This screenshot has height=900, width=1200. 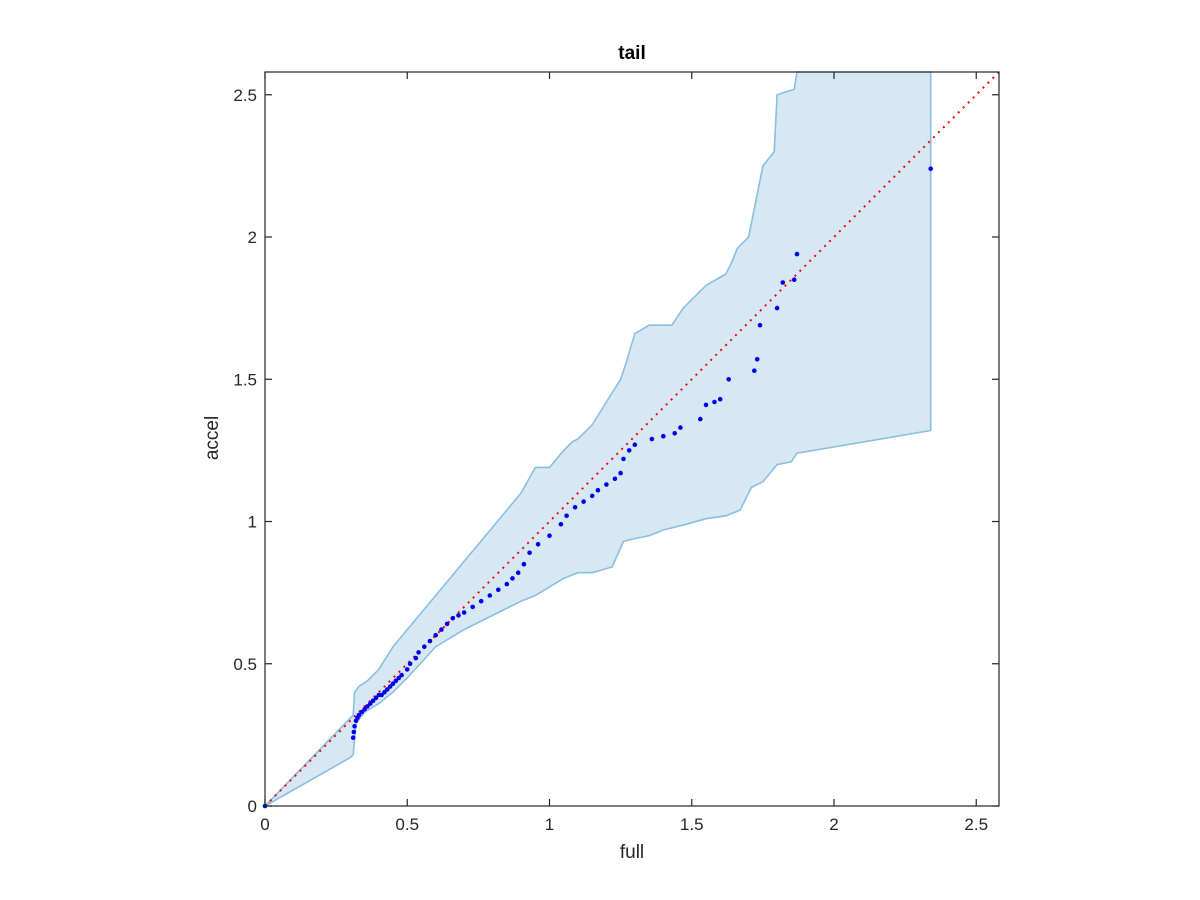 I want to click on x-axis-label: full, so click(x=632, y=852).